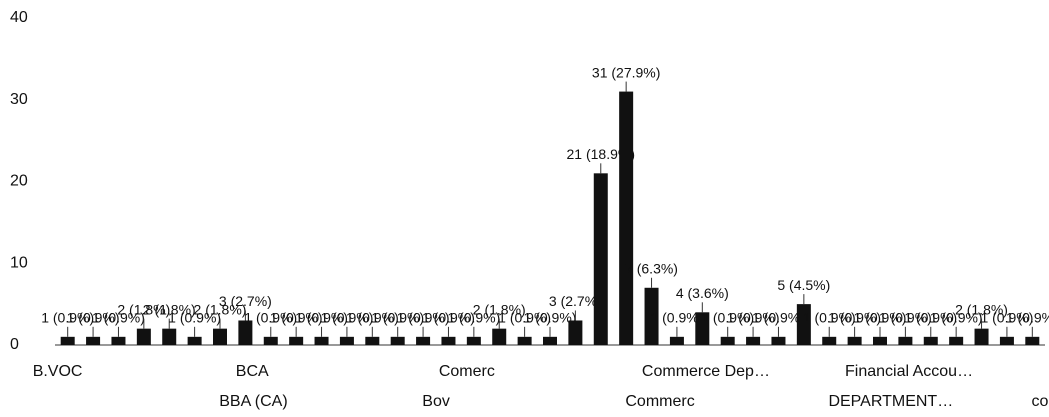  What do you see at coordinates (58, 371) in the screenshot?
I see `x-tick-label: B.VOC` at bounding box center [58, 371].